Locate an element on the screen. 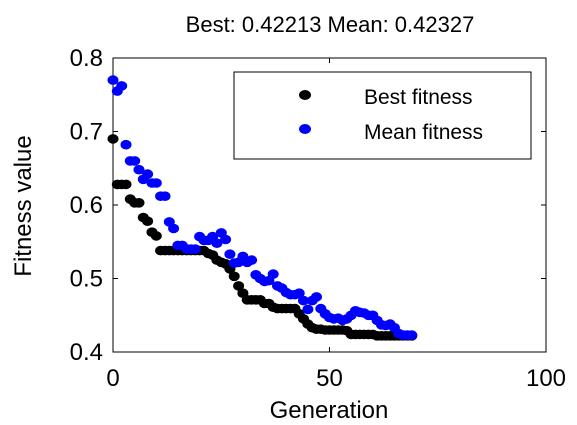 This screenshot has height=425, width=577. legend-marker-best is located at coordinates (305, 95).